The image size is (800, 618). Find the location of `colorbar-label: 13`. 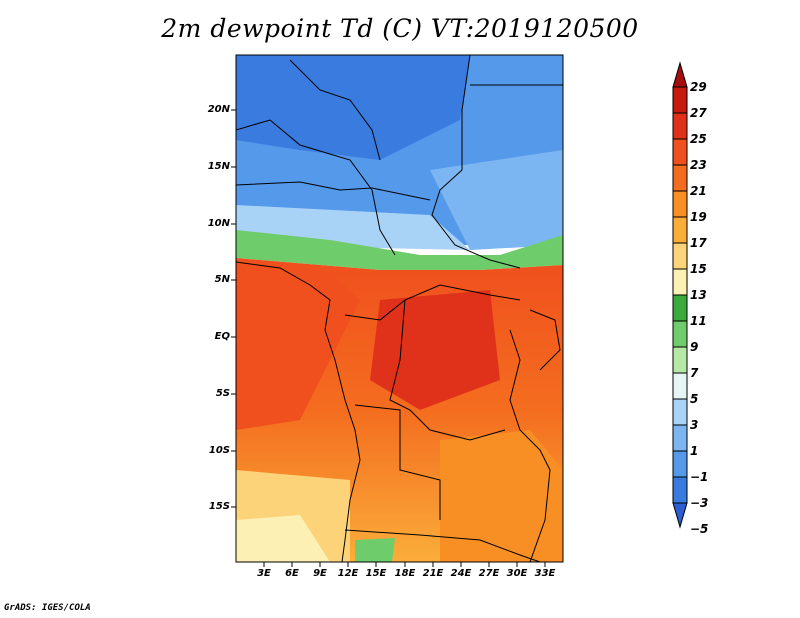

colorbar-label: 13 is located at coordinates (698, 295).